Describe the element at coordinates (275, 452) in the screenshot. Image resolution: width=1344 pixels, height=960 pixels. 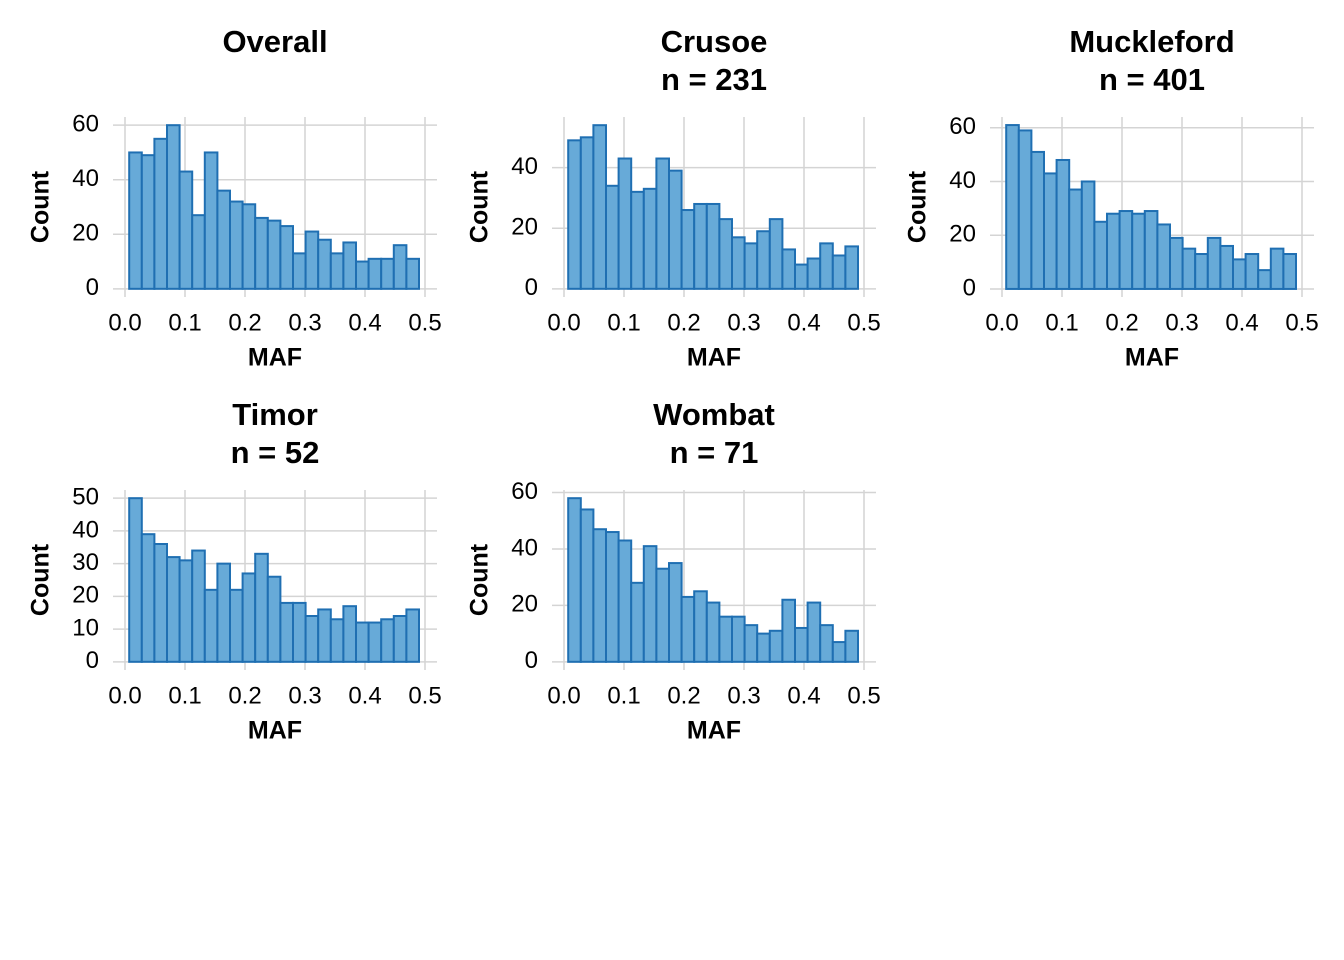
I see `chart-subtitle: n = 52` at that location.